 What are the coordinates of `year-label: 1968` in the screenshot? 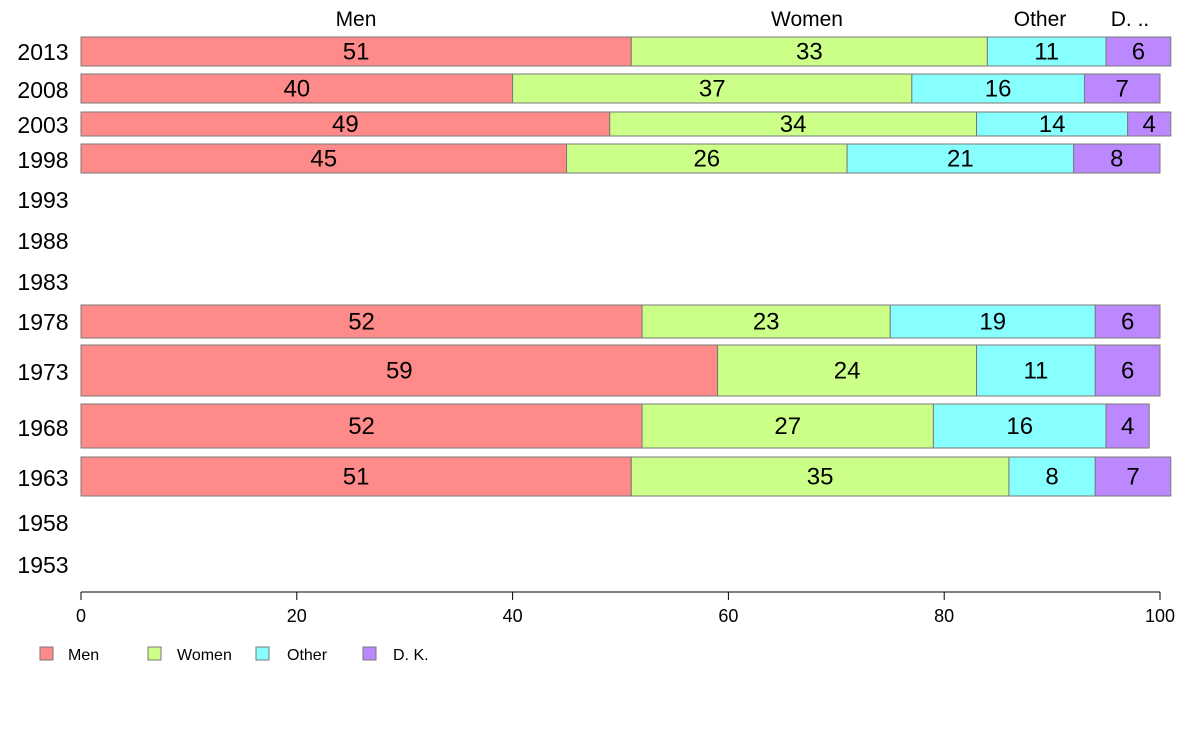 It's located at (42, 428).